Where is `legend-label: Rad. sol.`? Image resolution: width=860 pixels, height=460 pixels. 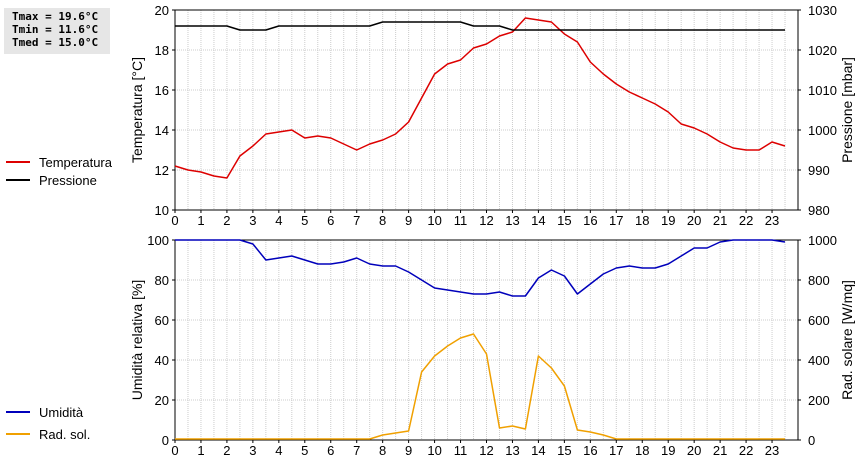 legend-label: Rad. sol. is located at coordinates (65, 434).